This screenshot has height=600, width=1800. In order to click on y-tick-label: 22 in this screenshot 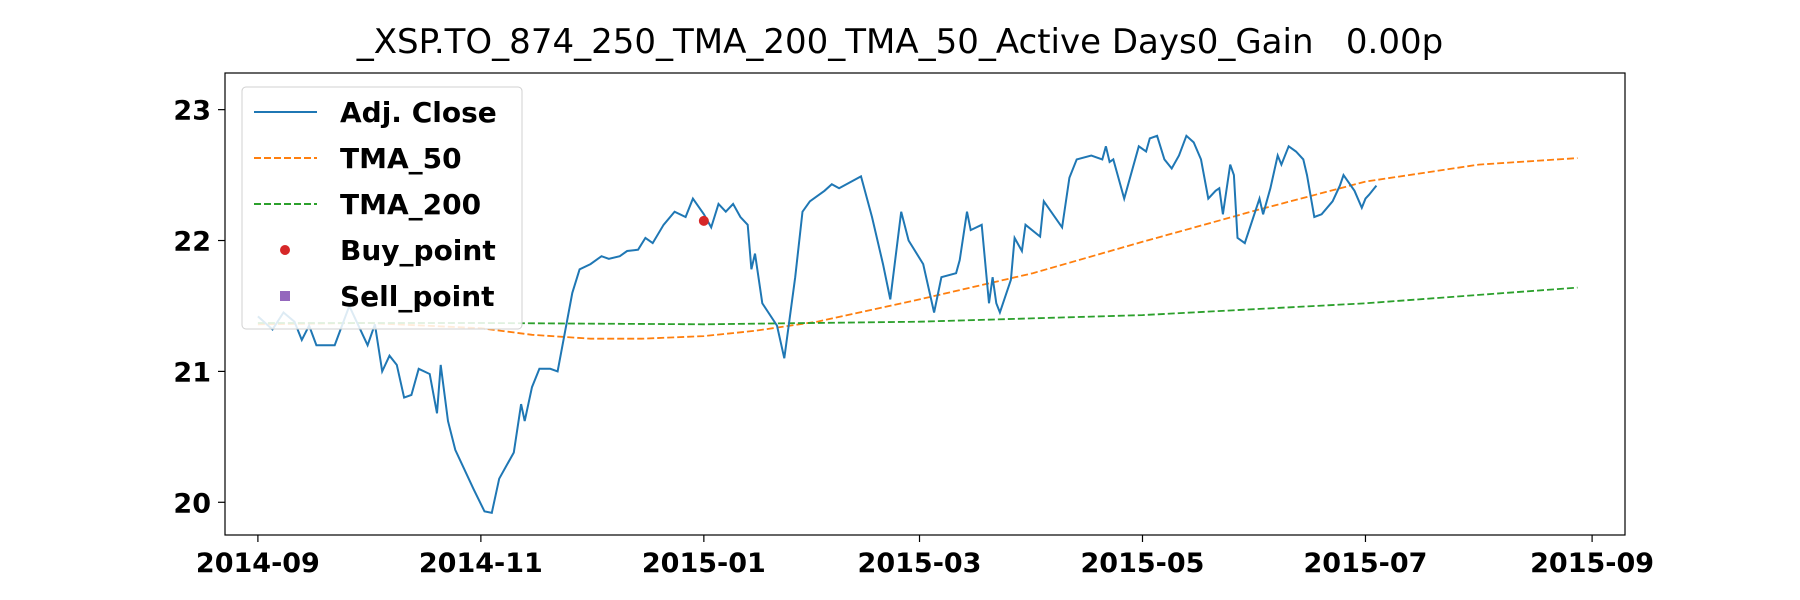, I will do `click(192, 242)`.